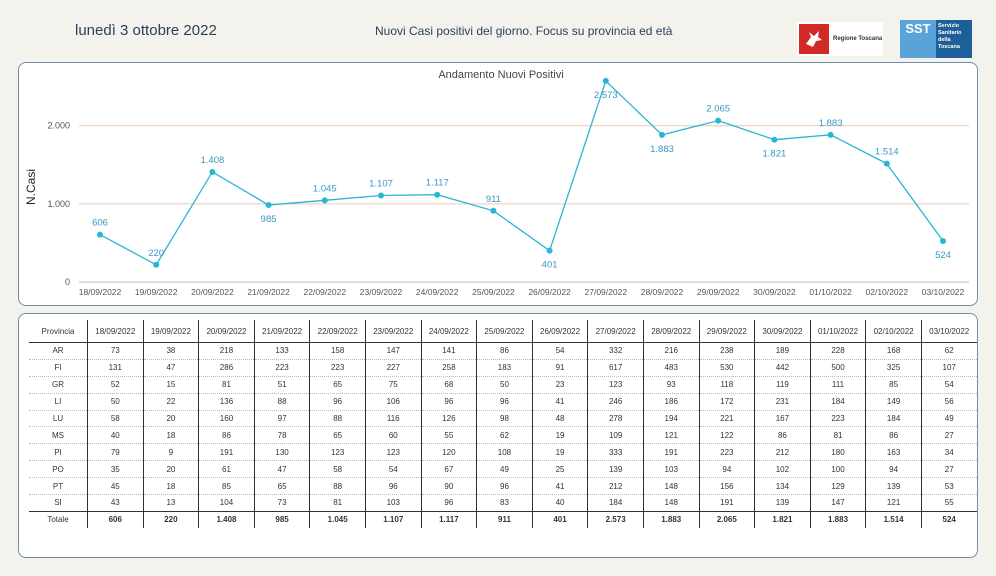 Image resolution: width=996 pixels, height=576 pixels. What do you see at coordinates (268, 292) in the screenshot?
I see `x-tick-label: 21/09/2022` at bounding box center [268, 292].